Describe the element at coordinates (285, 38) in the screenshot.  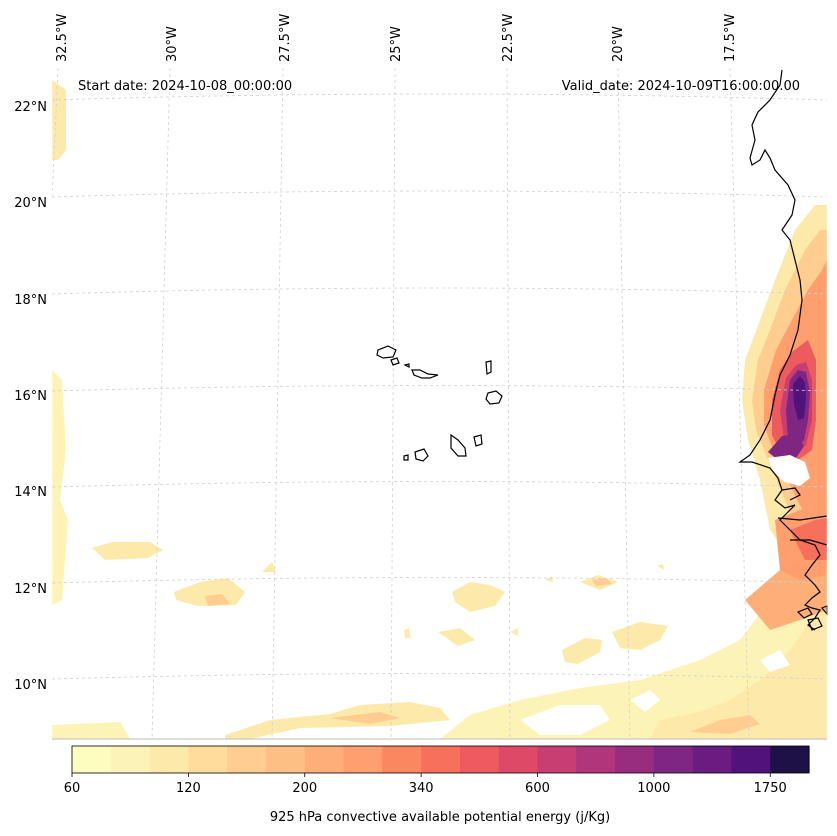
I see `lon-label-27-5: 27.5°W` at that location.